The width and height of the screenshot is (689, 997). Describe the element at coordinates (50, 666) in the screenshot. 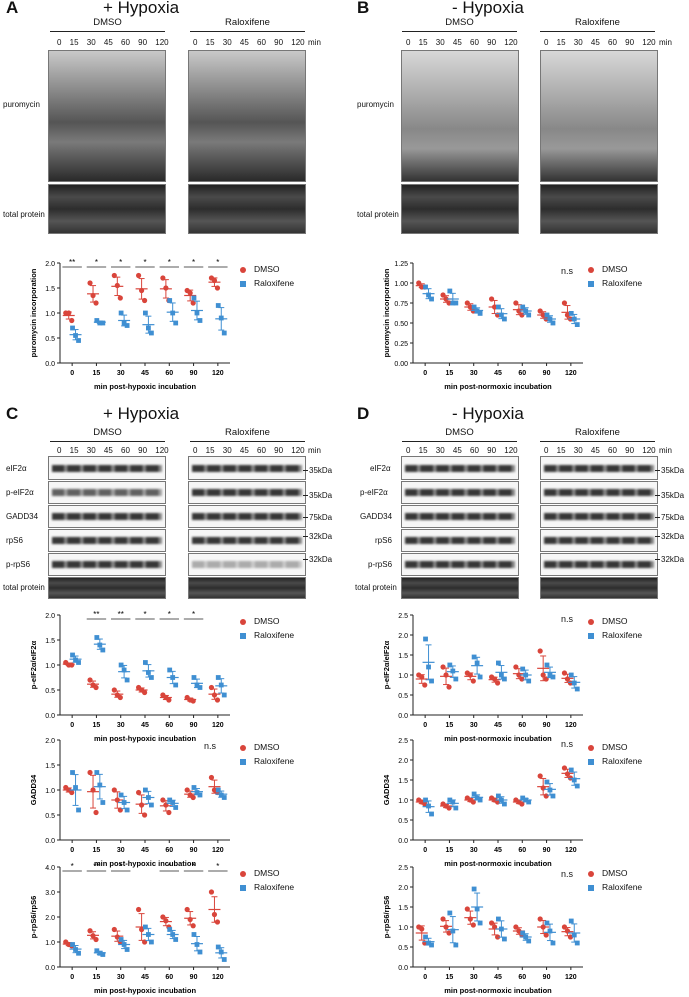

I see `y-tick-label: 1.0` at that location.